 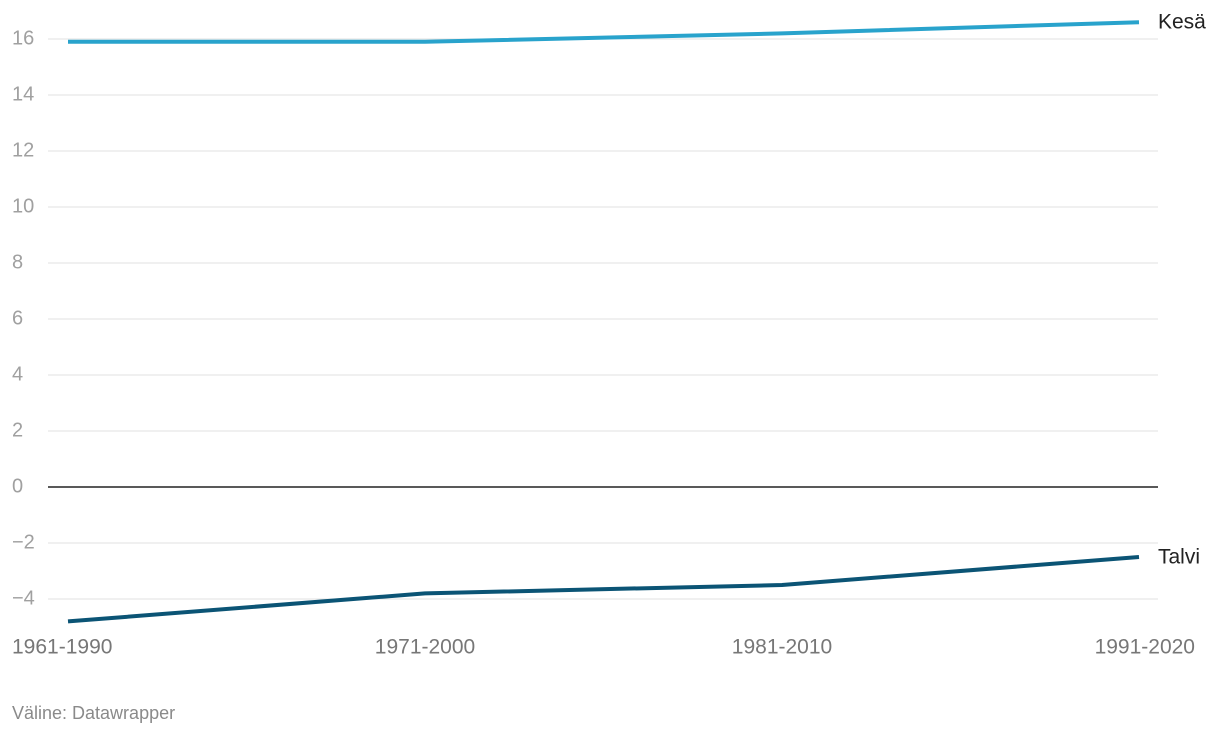 What do you see at coordinates (425, 647) in the screenshot?
I see `x-tick-label: 1971-2000` at bounding box center [425, 647].